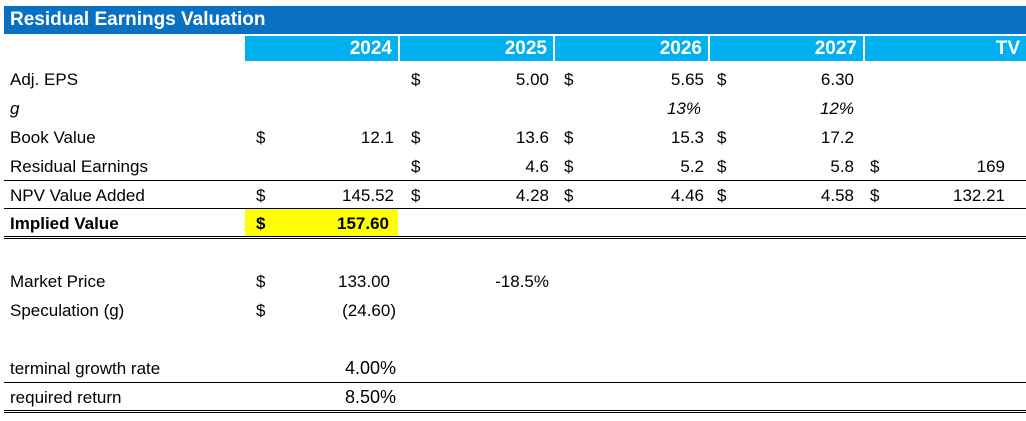 The height and width of the screenshot is (421, 1026). Describe the element at coordinates (58, 281) in the screenshot. I see `row-label: Market Price` at that location.